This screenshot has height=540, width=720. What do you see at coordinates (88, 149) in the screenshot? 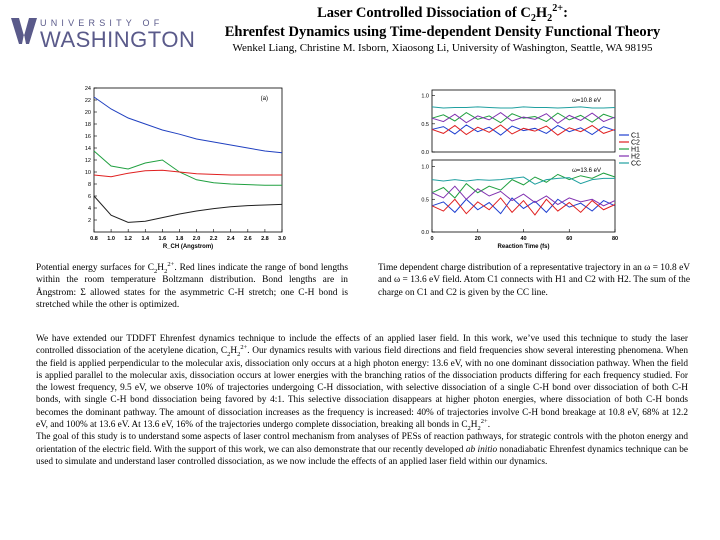
I see `y-tick-label: 14` at bounding box center [88, 149].